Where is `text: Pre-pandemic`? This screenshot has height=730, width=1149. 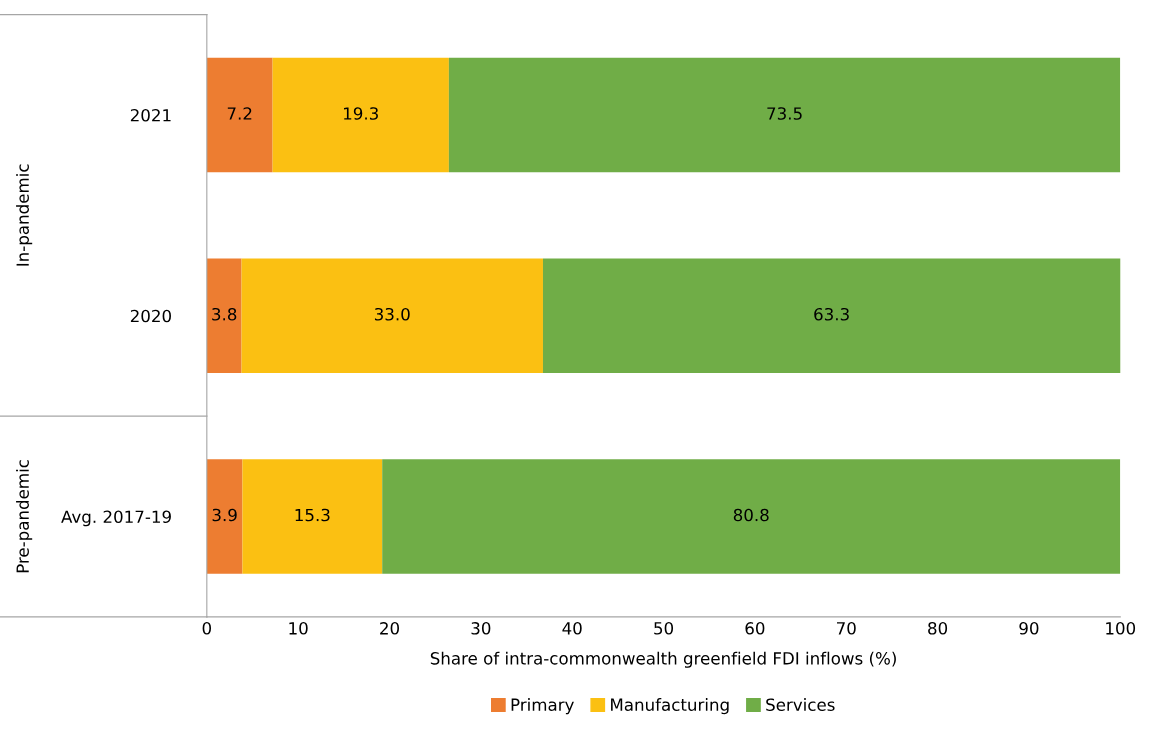
text: Pre-pandemic is located at coordinates (24, 516).